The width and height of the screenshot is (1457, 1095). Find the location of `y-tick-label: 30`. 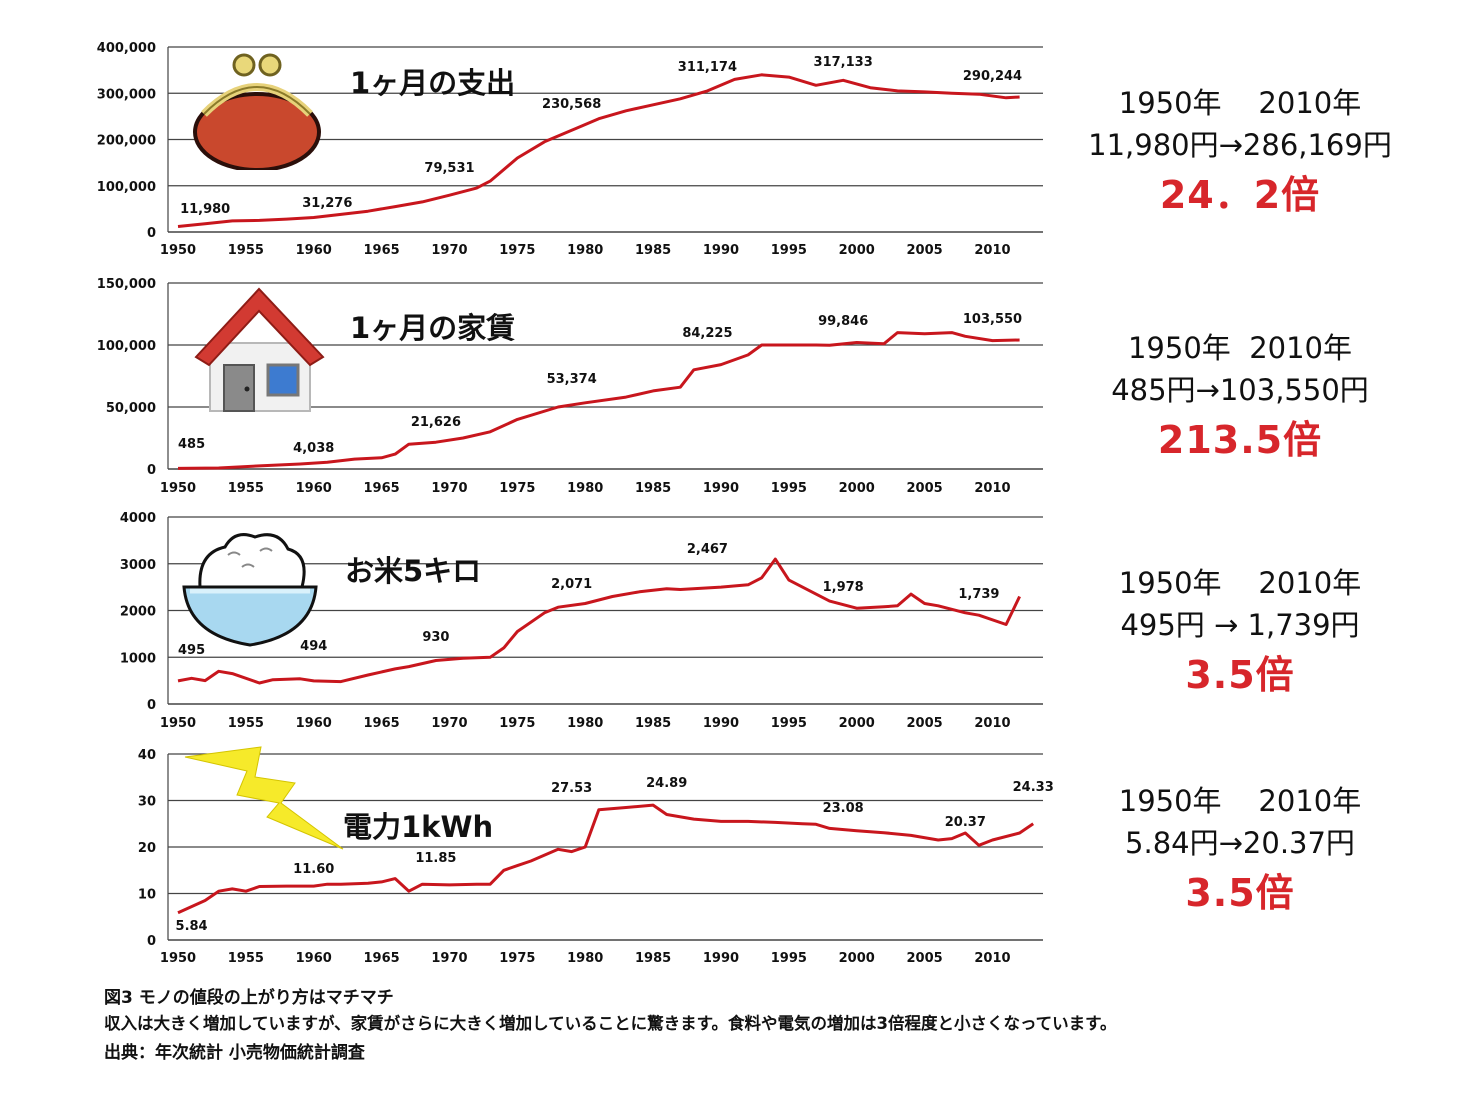

y-tick-label: 30 is located at coordinates (147, 802).